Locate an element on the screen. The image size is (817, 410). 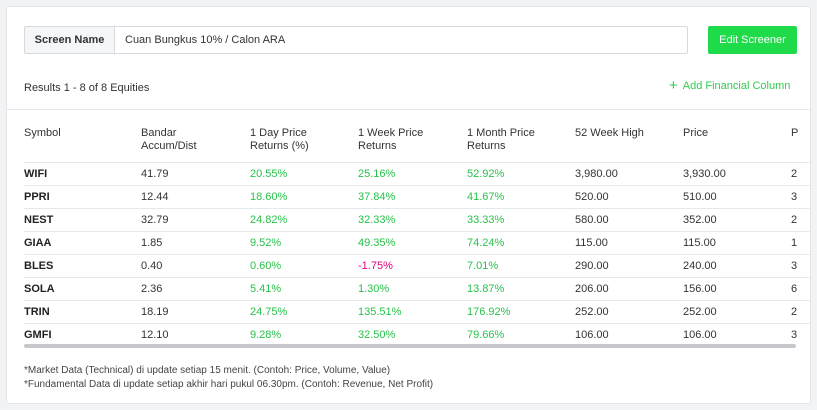
cell-price: 252.00 is located at coordinates (737, 311).